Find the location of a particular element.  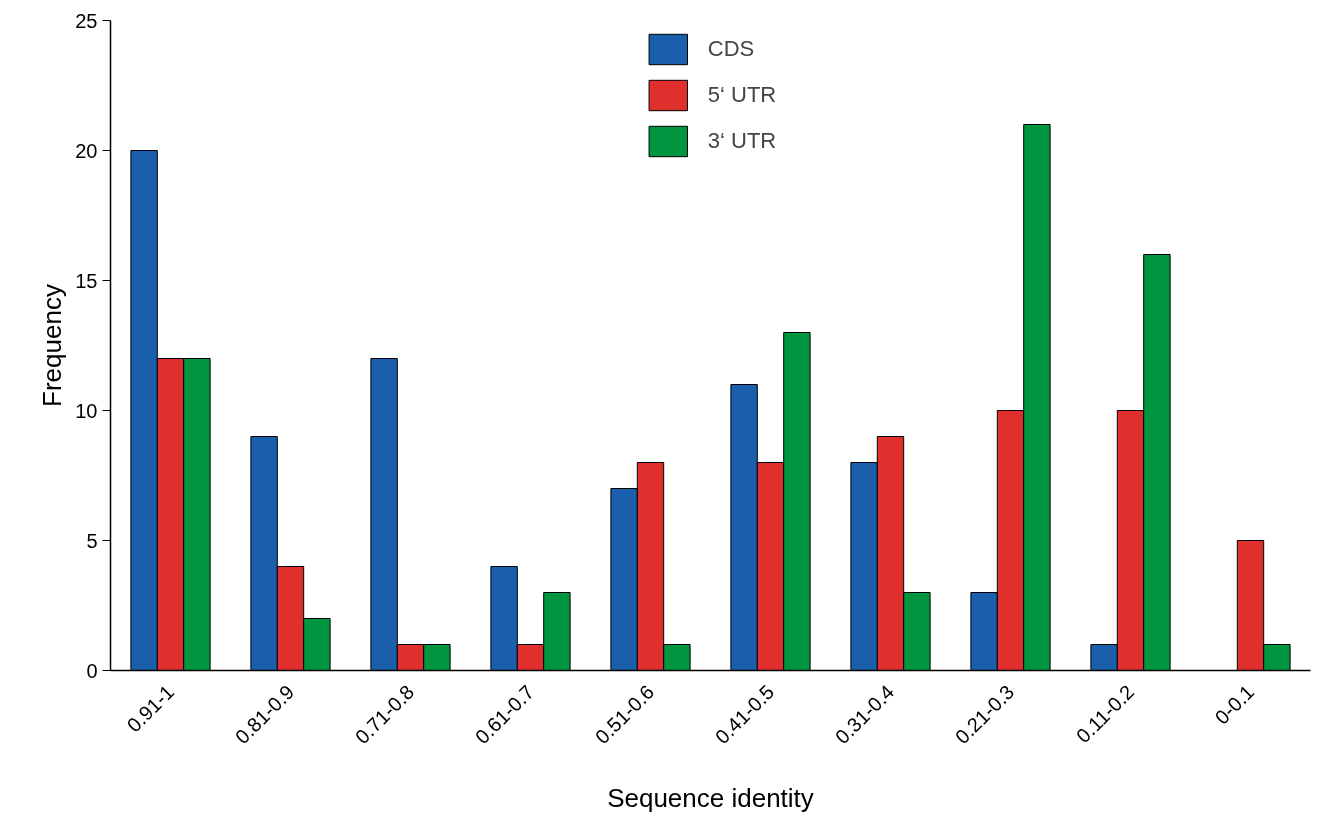

legend-label: CDS is located at coordinates (731, 49).